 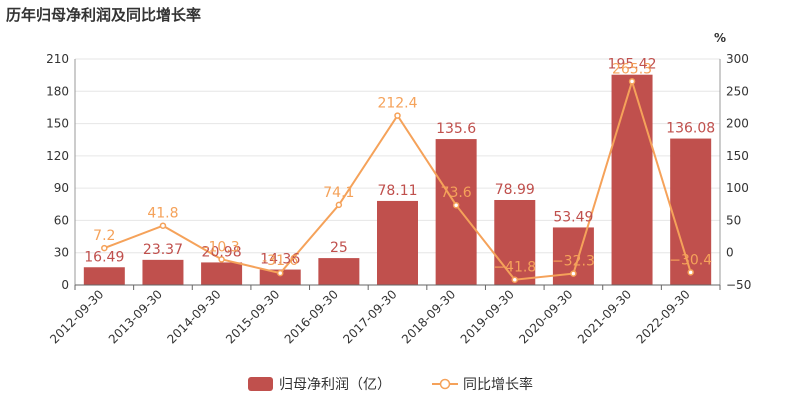 I want to click on line-value-label: −30.4, so click(x=690, y=260).